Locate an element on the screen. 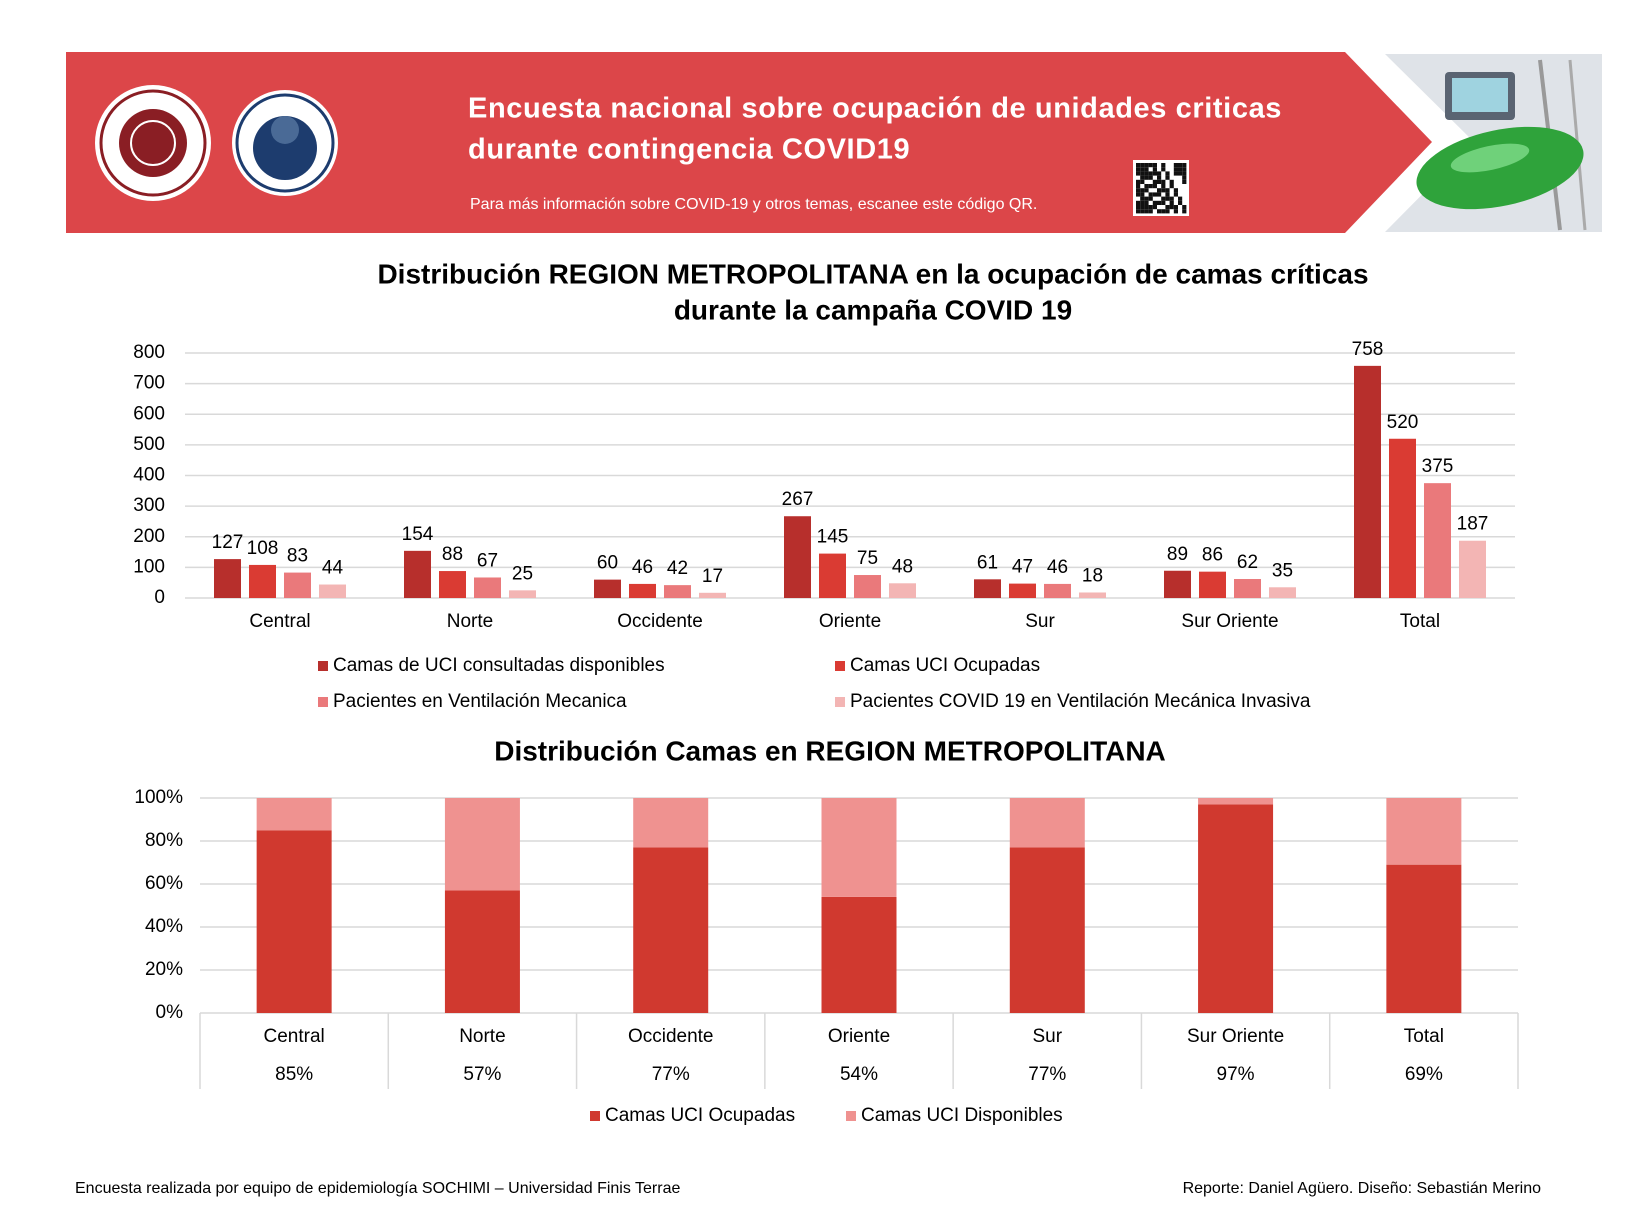 The image size is (1650, 1218). y-tick-label: 200 is located at coordinates (149, 536).